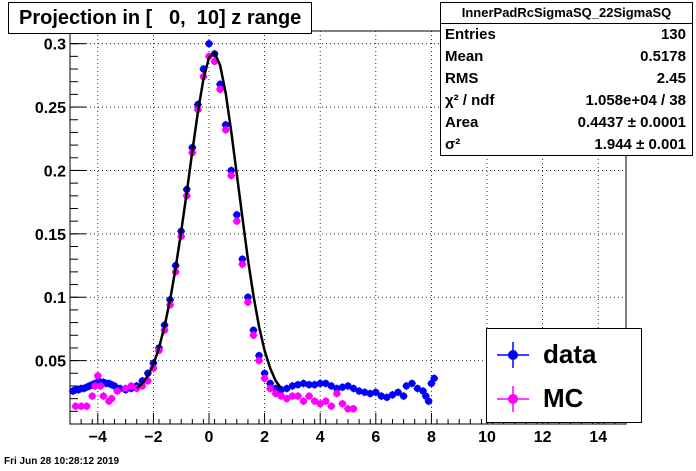  I want to click on y-tick-label: 0.3, so click(55, 45).